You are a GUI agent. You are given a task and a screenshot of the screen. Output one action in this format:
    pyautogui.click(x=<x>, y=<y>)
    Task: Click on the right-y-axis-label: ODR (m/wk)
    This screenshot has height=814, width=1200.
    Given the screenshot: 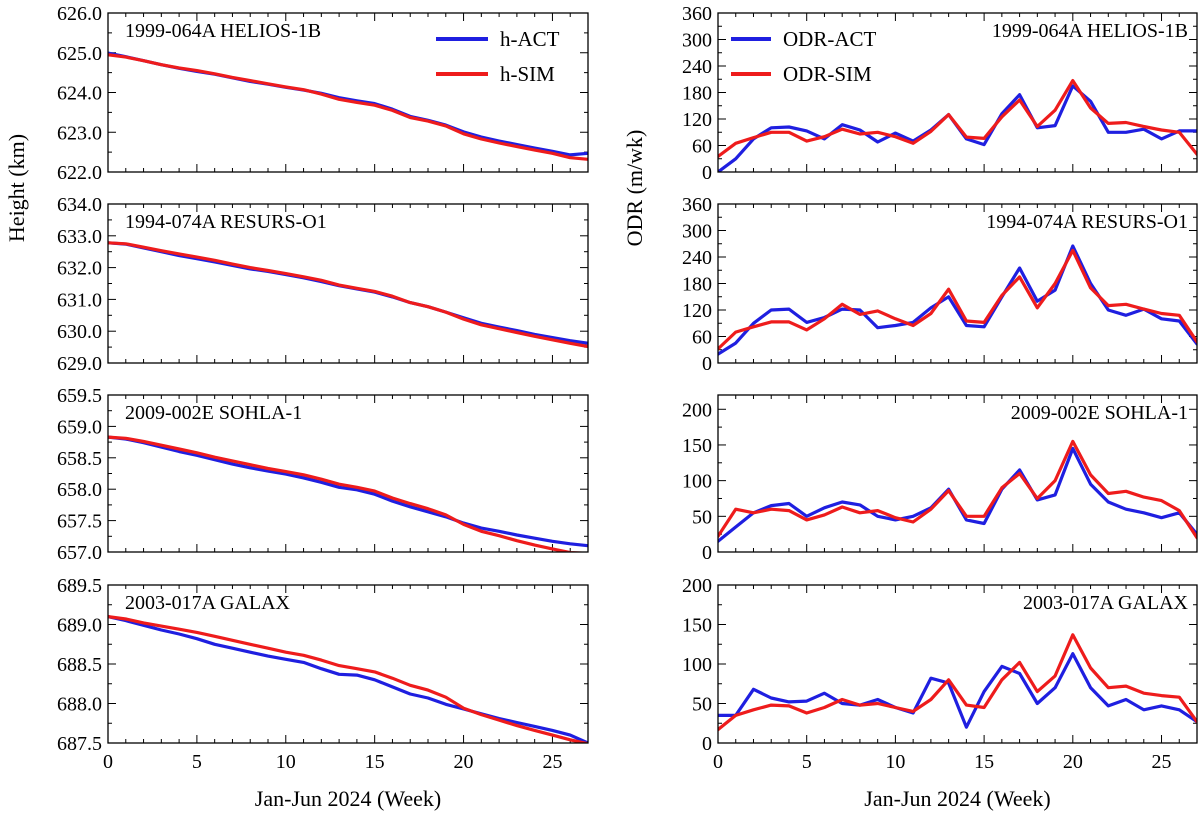 What is the action you would take?
    pyautogui.click(x=634, y=188)
    